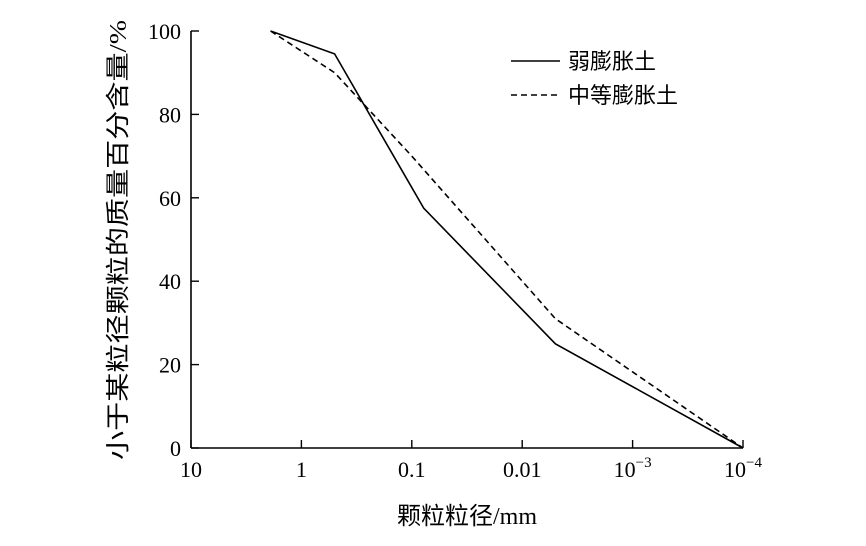  What do you see at coordinates (412, 469) in the screenshot?
I see `x-tick-label: 0.1` at bounding box center [412, 469].